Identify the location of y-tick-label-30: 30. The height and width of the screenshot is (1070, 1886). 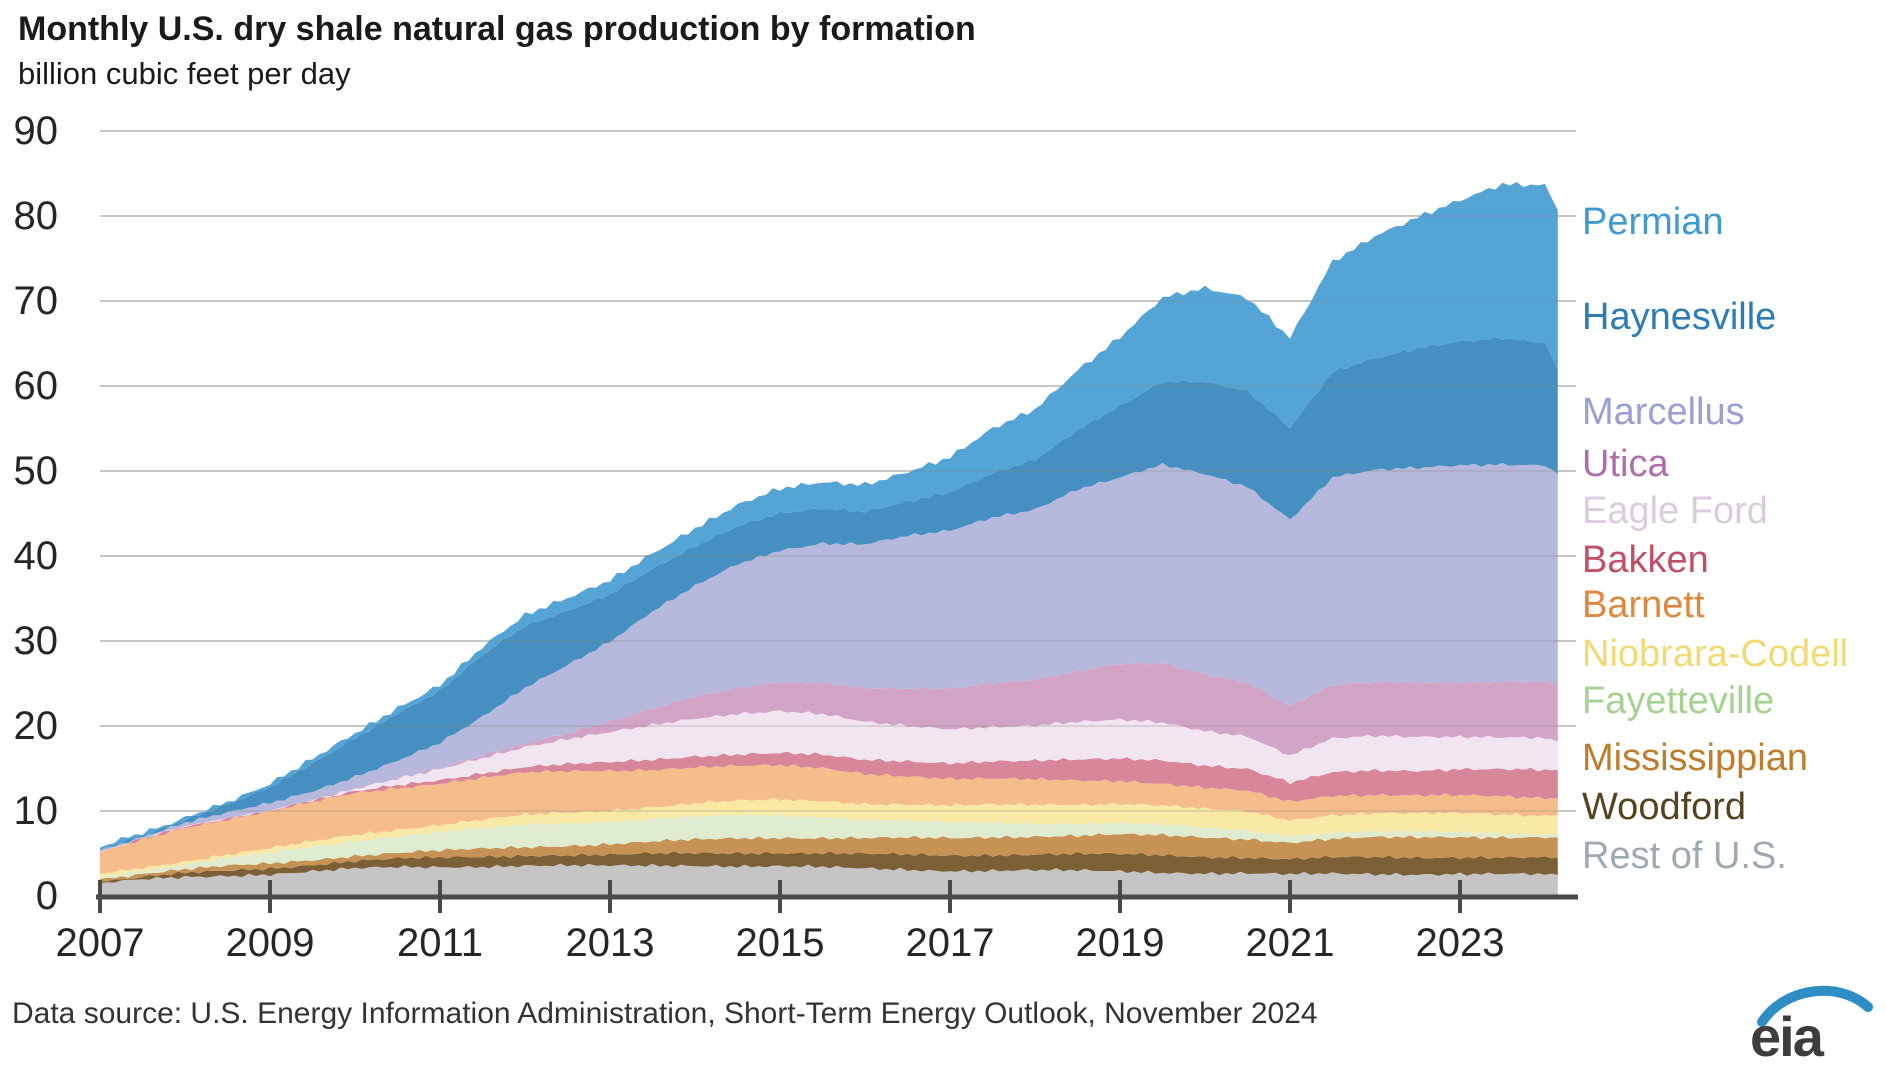
(36, 641).